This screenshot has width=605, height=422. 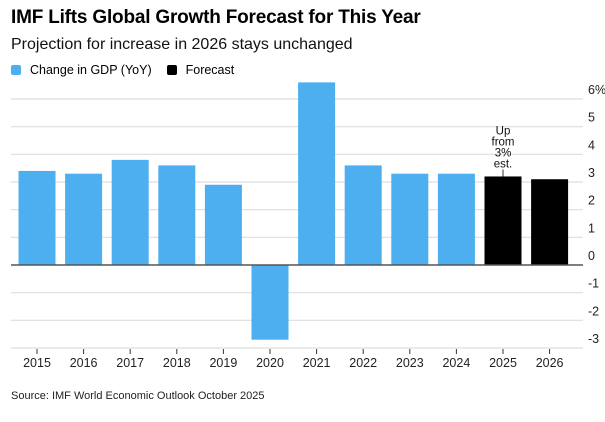 What do you see at coordinates (591, 145) in the screenshot?
I see `y-tick-label: 4` at bounding box center [591, 145].